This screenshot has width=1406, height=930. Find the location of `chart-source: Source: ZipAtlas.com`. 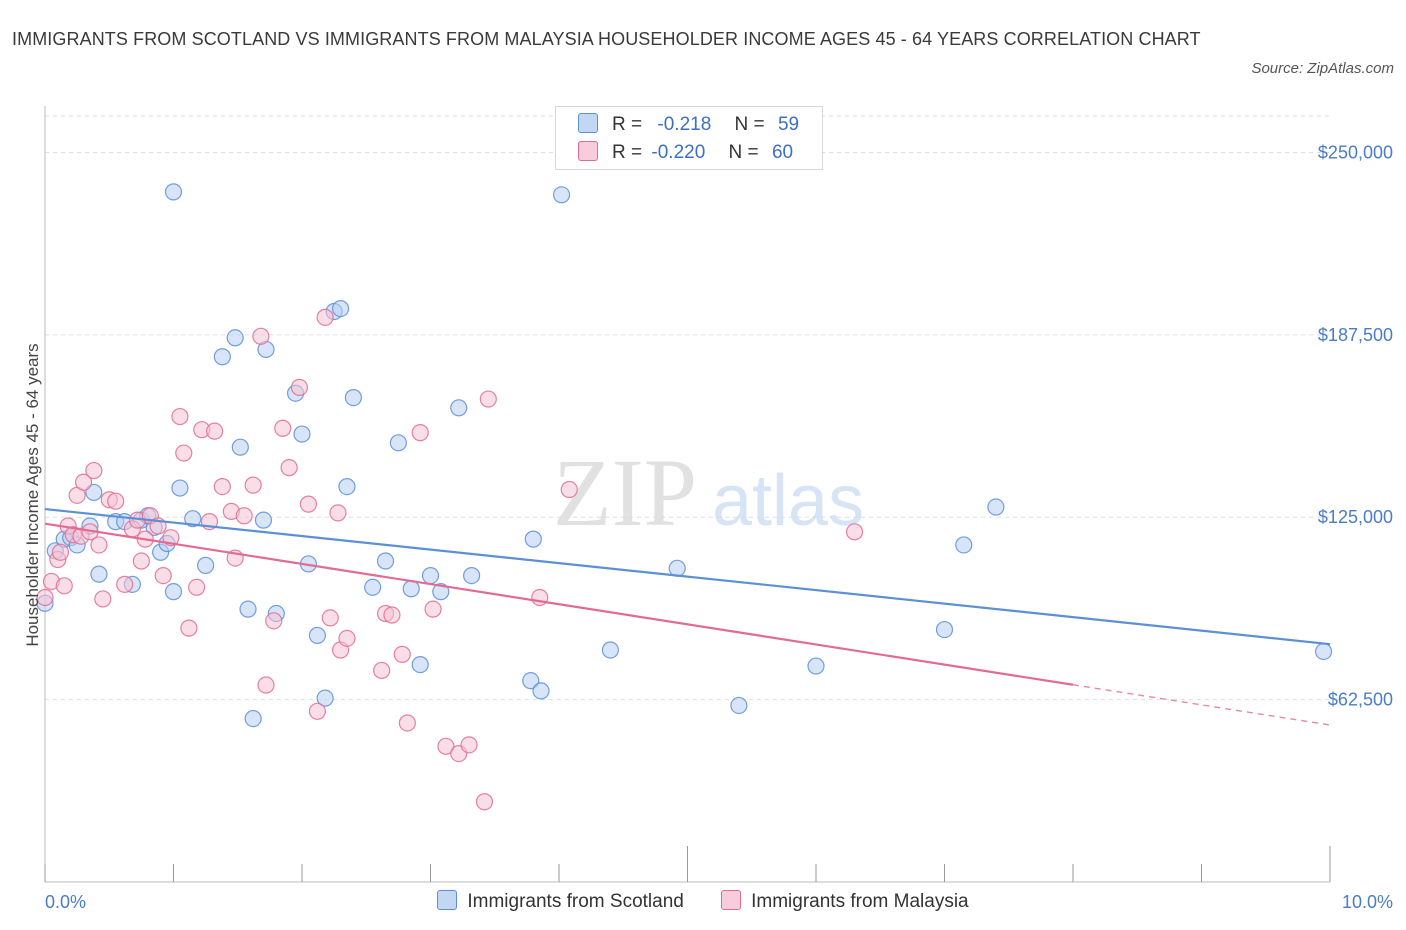

chart-source: Source: ZipAtlas.com is located at coordinates (1322, 68).